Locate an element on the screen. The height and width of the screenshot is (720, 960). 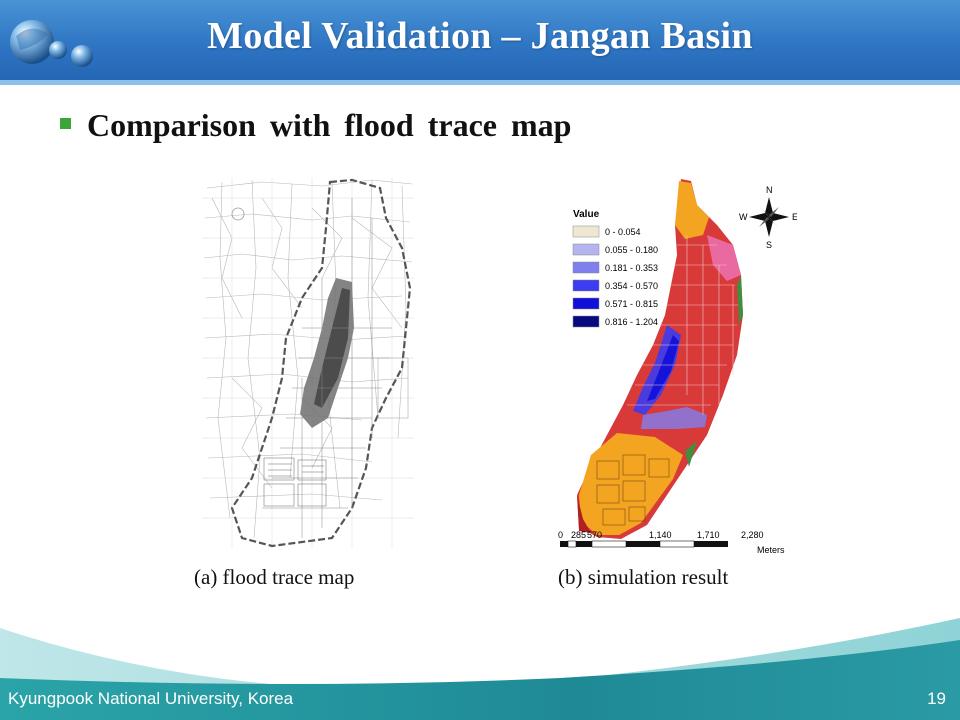
svg-text: 285 is located at coordinates (578, 535).